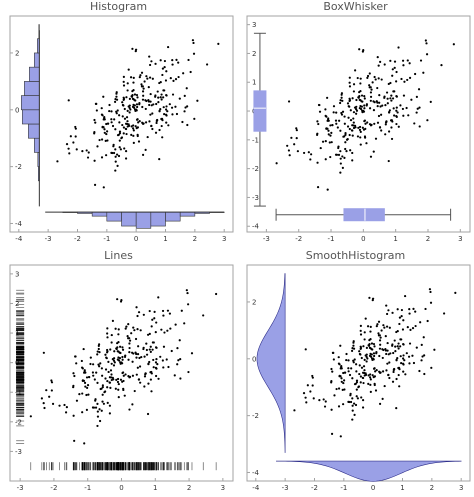 This screenshot has width=474, height=497. I want to click on y-tick-label: 0, so click(254, 359).